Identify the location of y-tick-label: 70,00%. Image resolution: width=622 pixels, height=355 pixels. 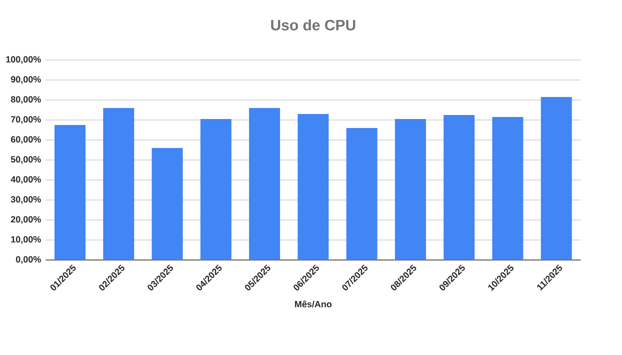
(26, 120).